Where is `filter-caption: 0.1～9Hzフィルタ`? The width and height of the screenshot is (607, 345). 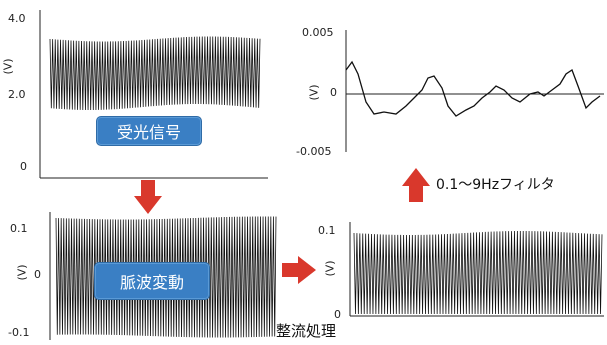 filter-caption: 0.1～9Hzフィルタ is located at coordinates (495, 185).